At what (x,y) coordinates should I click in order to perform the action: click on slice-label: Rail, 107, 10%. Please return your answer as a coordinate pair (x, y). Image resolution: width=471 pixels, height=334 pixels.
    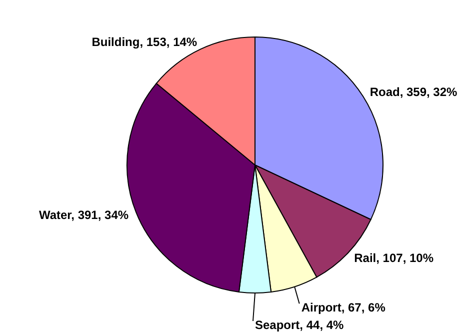
    Looking at the image, I should click on (394, 258).